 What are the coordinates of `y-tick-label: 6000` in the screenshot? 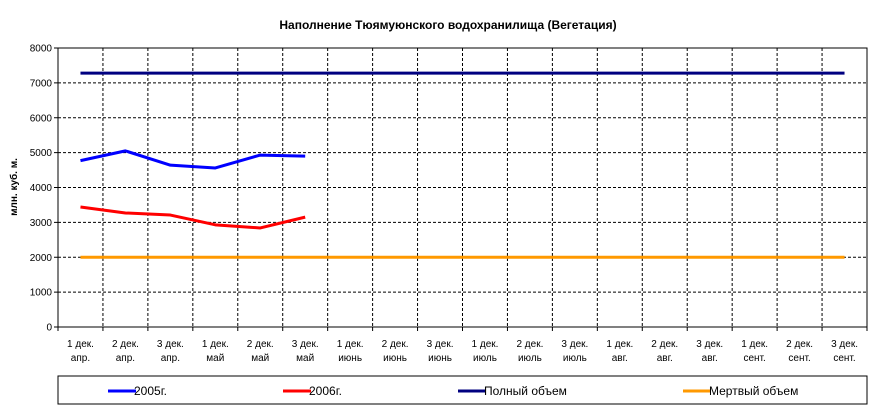 It's located at (41, 118).